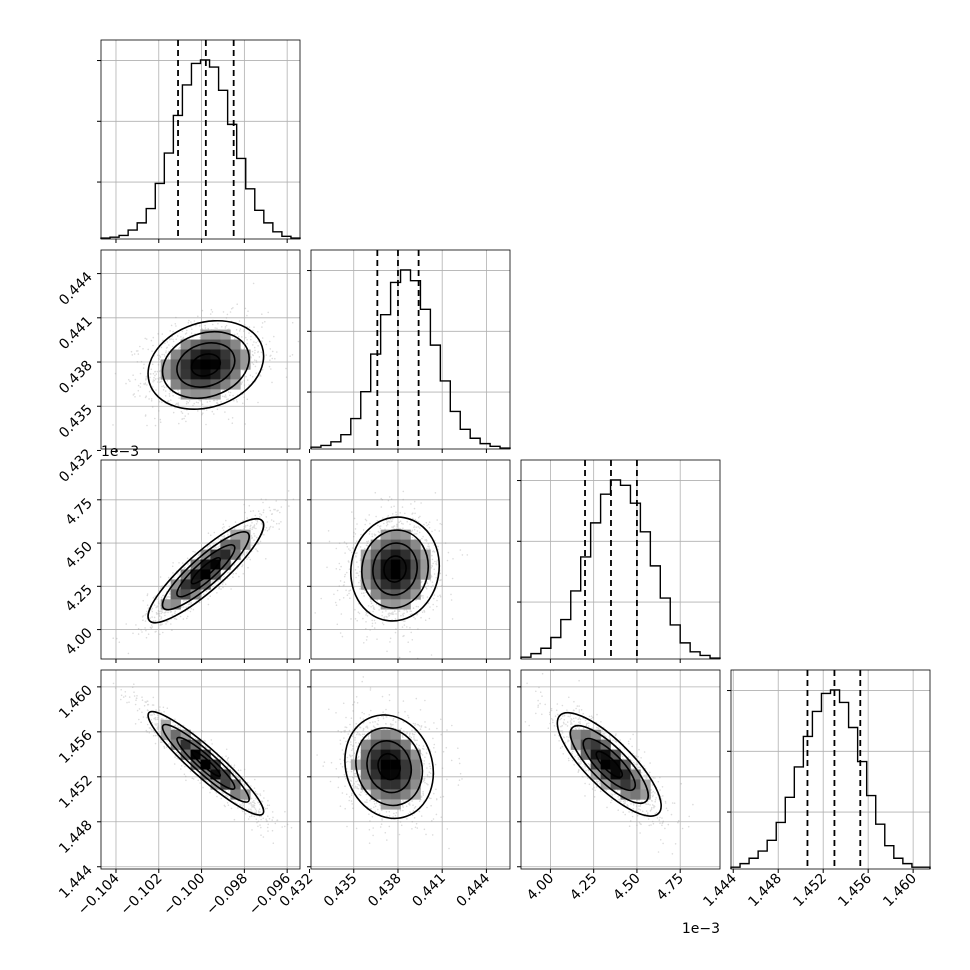  Describe the element at coordinates (76, 747) in the screenshot. I see `ytick-label-3-3: 1.456` at that location.